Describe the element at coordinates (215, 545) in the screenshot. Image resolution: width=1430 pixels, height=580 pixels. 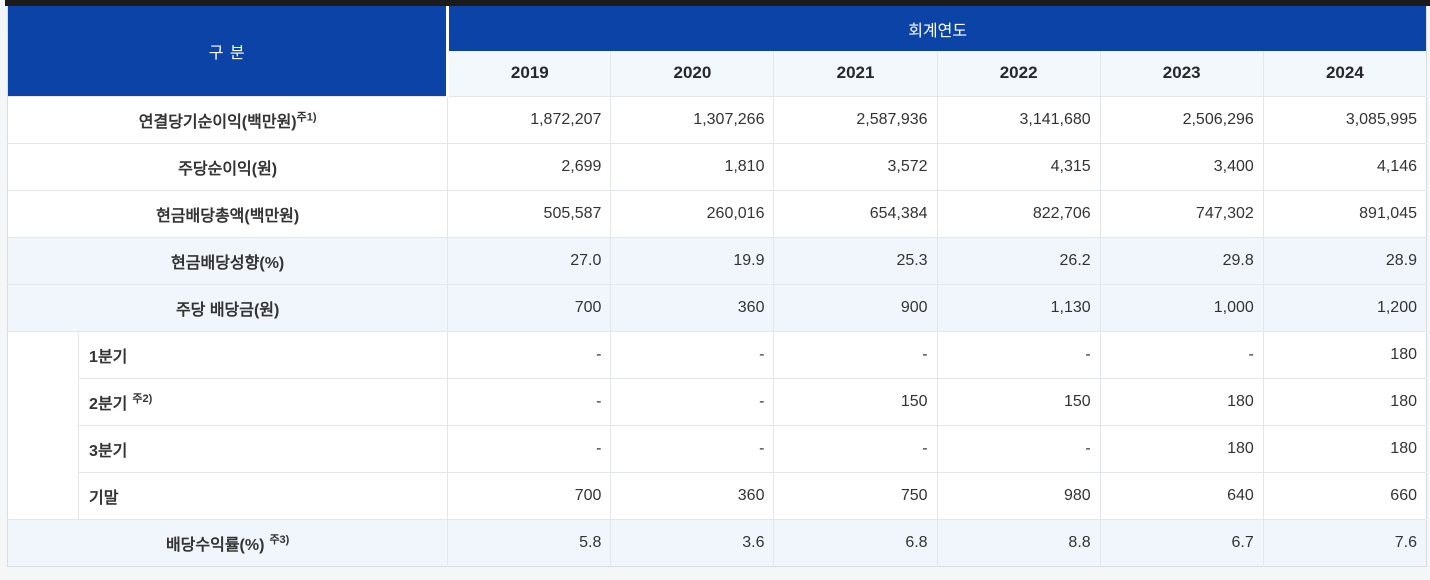
I see `row-label-text: 배당수익률(%)` at that location.